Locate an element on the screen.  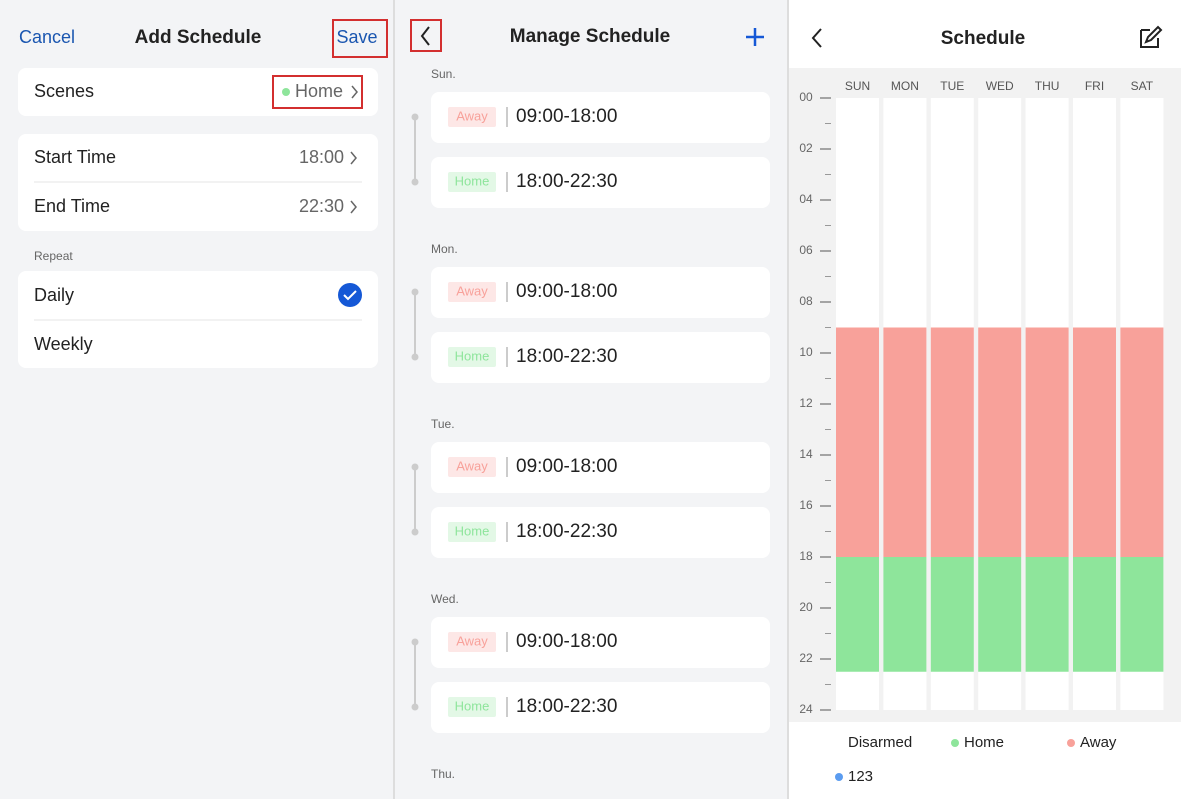
start-time-value: 18:00 is located at coordinates (321, 157).